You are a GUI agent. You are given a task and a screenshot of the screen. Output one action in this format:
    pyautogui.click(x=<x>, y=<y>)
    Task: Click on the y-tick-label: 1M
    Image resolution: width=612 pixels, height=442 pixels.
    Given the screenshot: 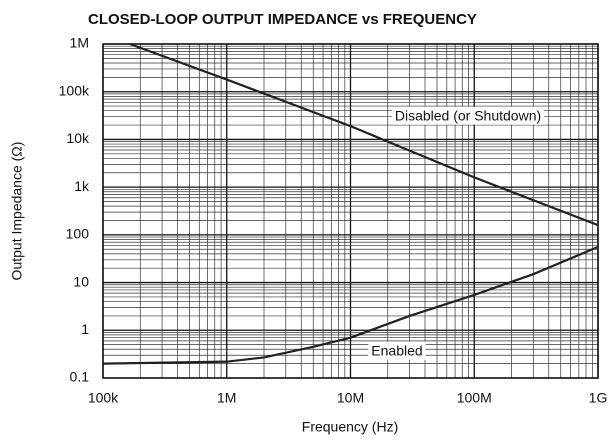 What is the action you would take?
    pyautogui.click(x=79, y=43)
    